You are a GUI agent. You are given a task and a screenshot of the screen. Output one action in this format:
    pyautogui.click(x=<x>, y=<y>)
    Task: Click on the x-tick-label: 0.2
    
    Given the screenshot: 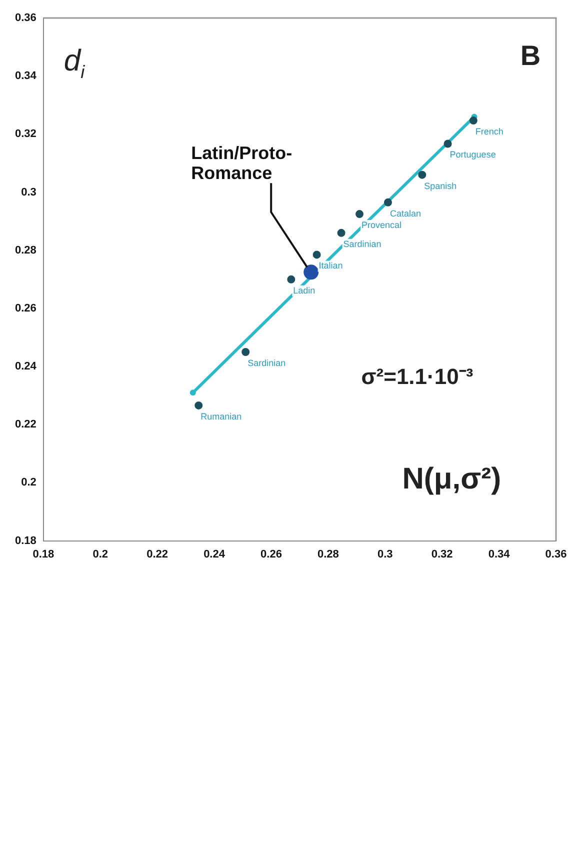 What is the action you would take?
    pyautogui.click(x=100, y=554)
    